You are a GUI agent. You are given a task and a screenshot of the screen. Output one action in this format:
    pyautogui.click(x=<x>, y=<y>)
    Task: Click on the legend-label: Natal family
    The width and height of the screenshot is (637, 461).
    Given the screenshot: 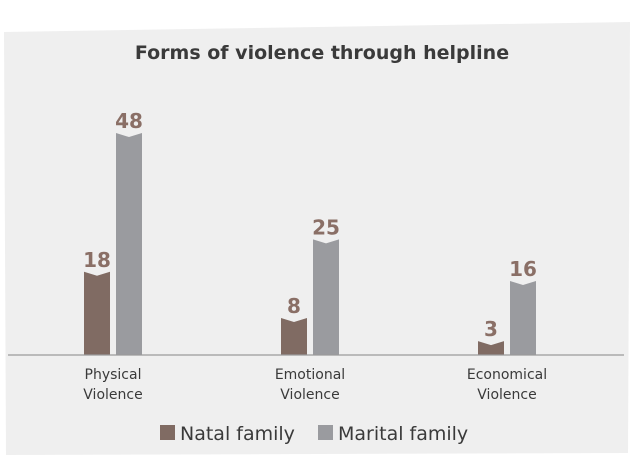 What is the action you would take?
    pyautogui.click(x=237, y=434)
    